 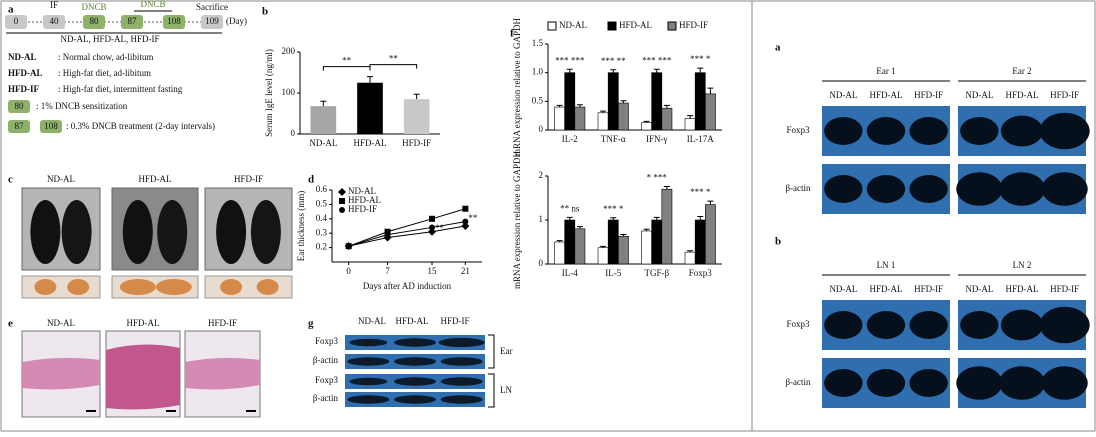 I want to click on legend-label: HFD-IF, so click(x=693, y=25).